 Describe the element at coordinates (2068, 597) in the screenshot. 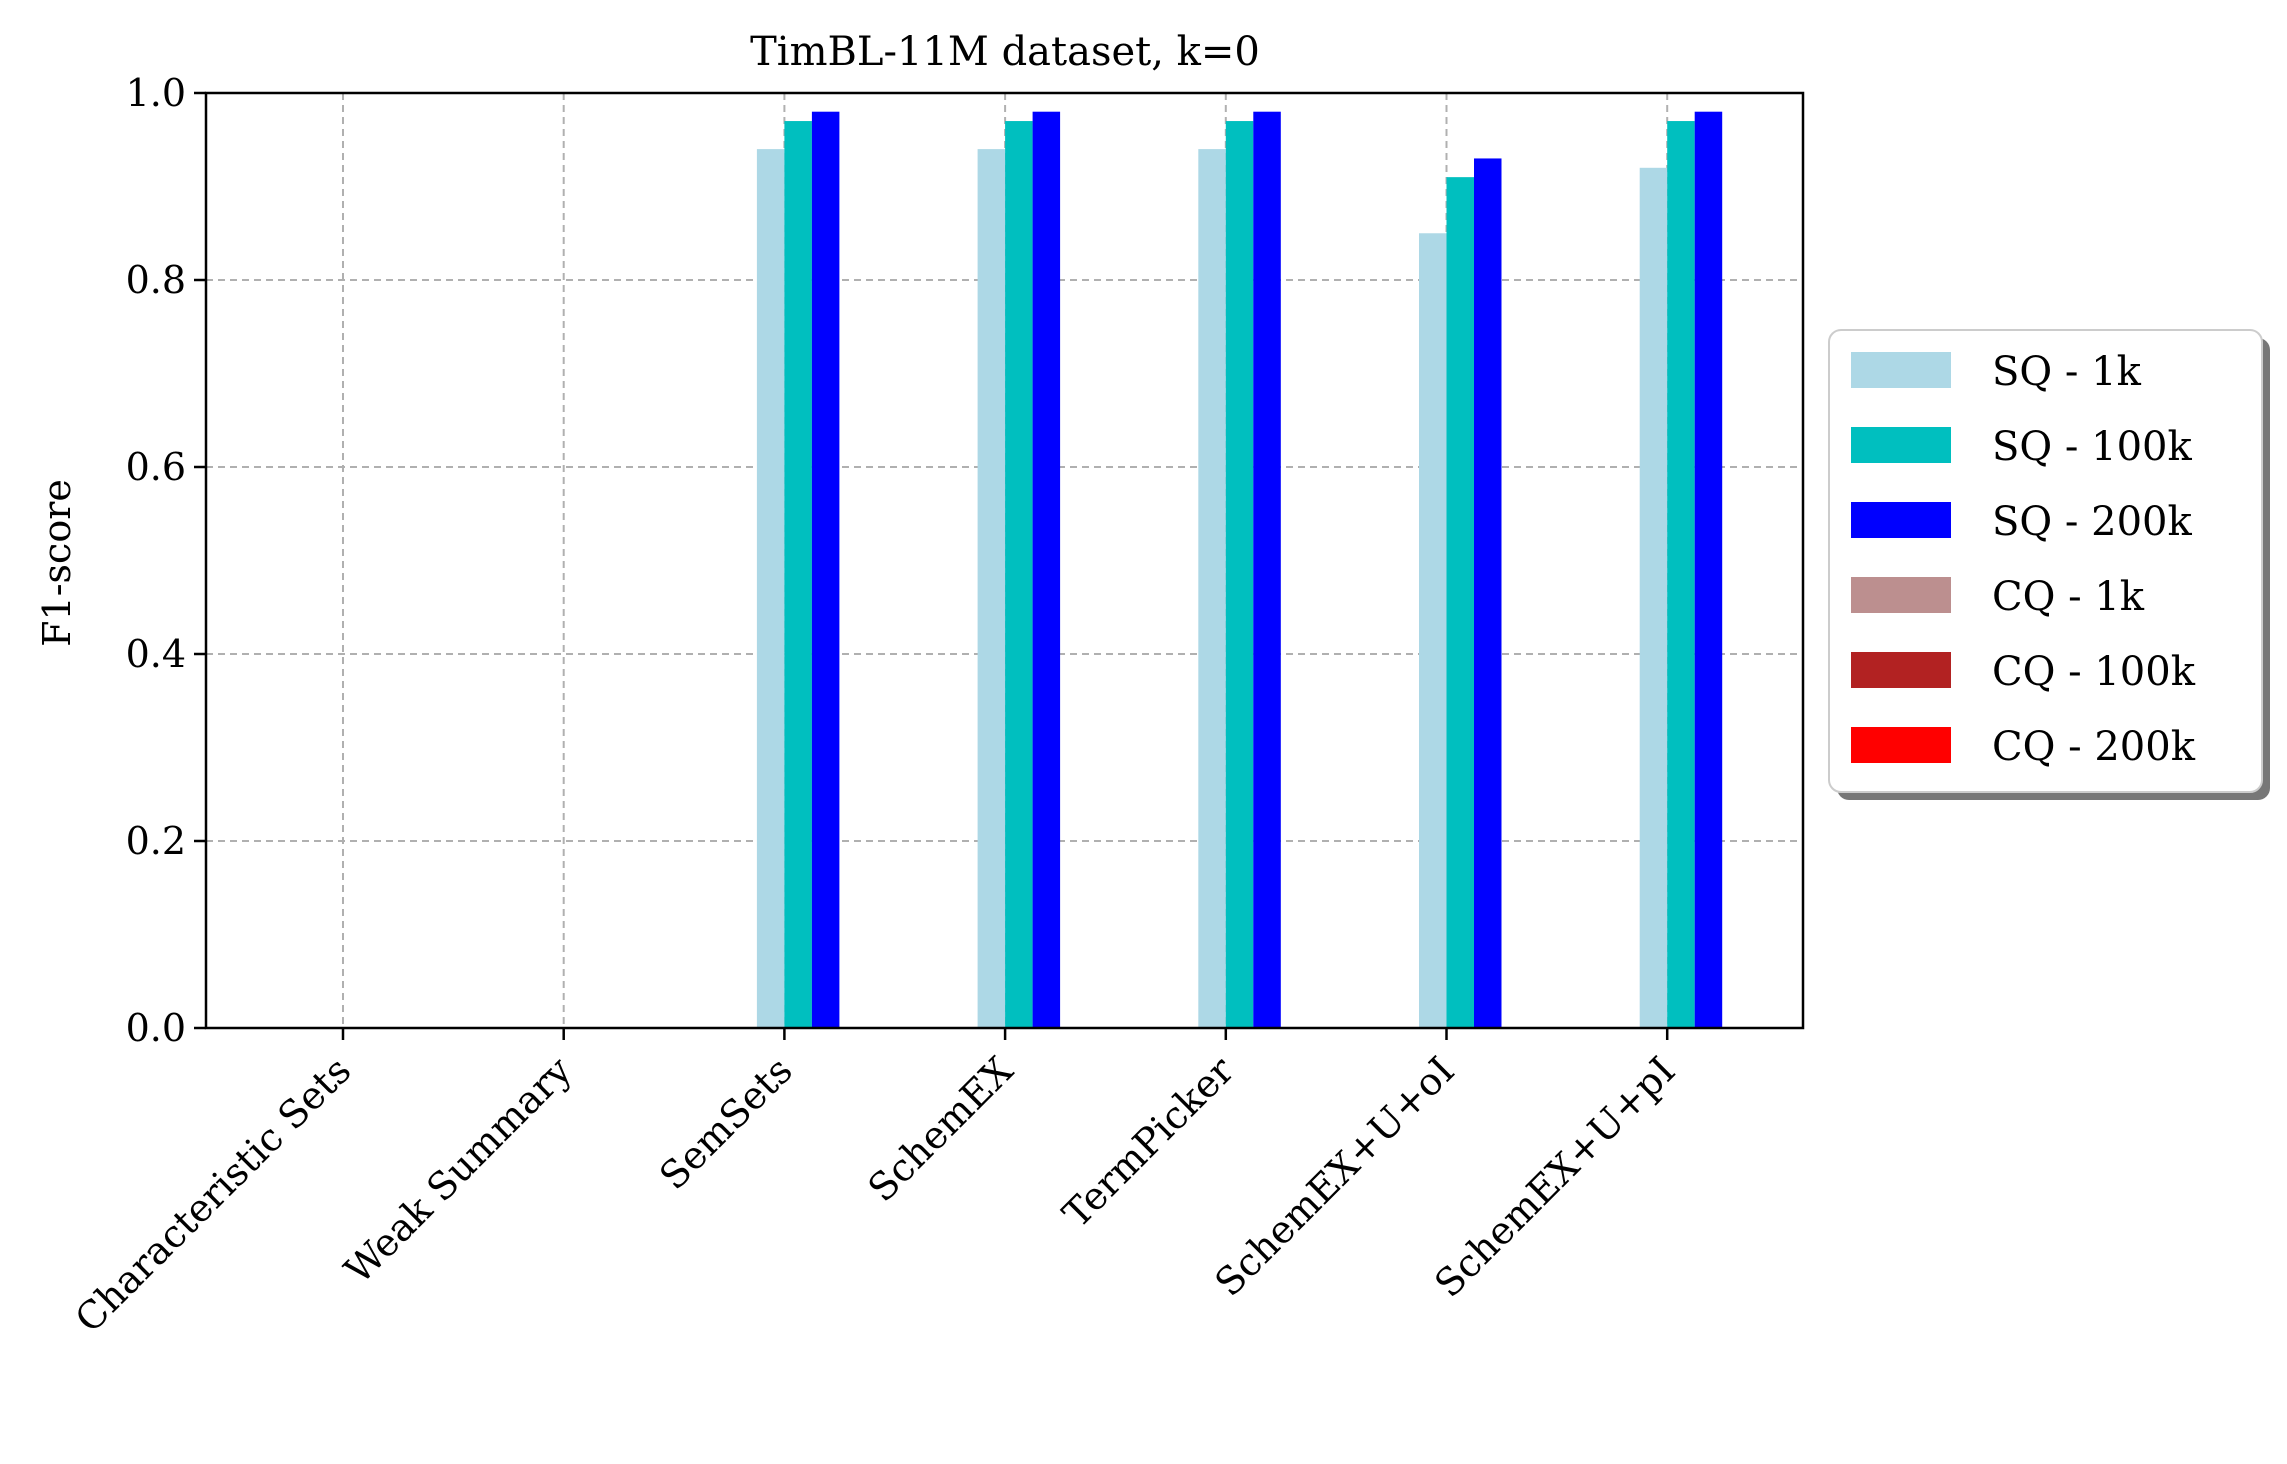

I see `legend-label: CQ - 1k` at that location.